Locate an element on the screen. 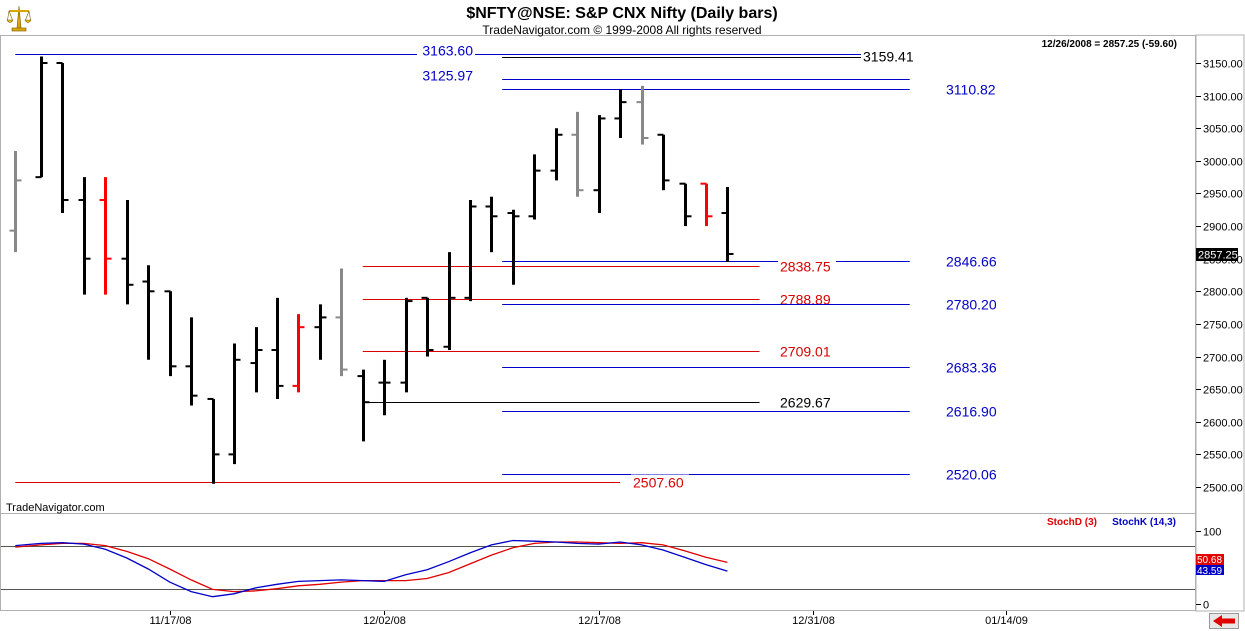 This screenshot has height=631, width=1245. watermark-text: TradeNavigator.com is located at coordinates (55, 508).